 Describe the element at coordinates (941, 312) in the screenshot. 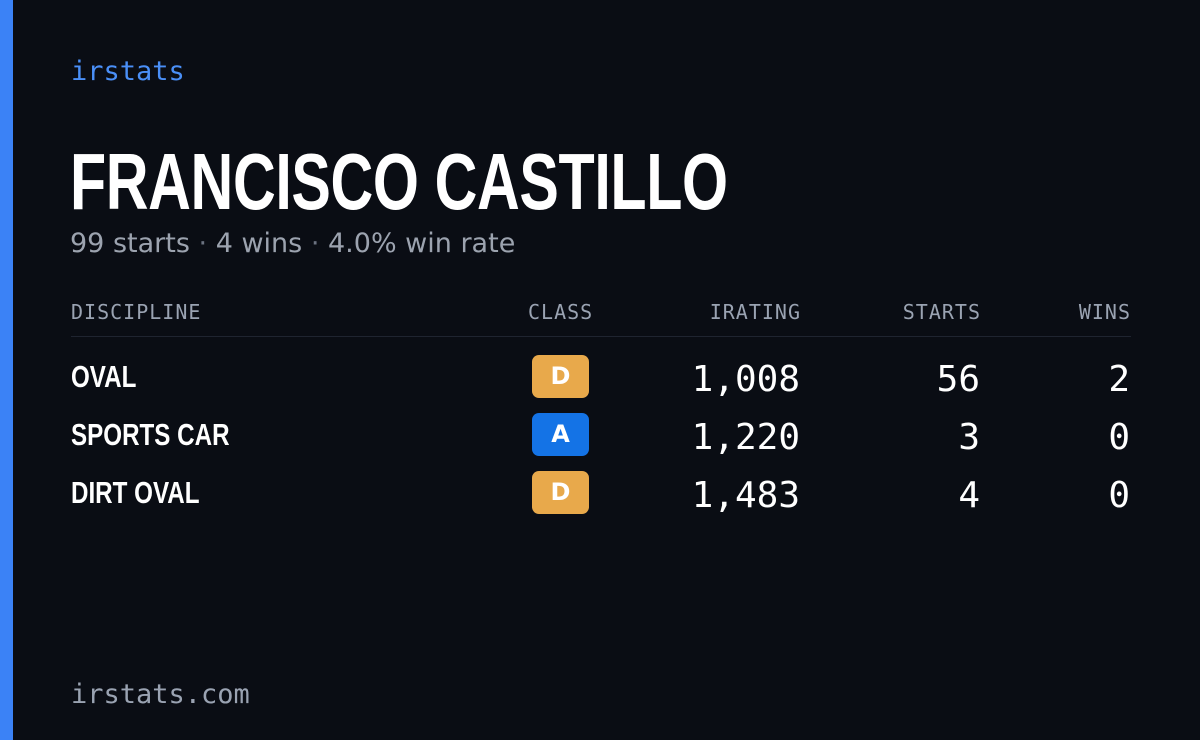

I see `header-starts: STARTS` at that location.